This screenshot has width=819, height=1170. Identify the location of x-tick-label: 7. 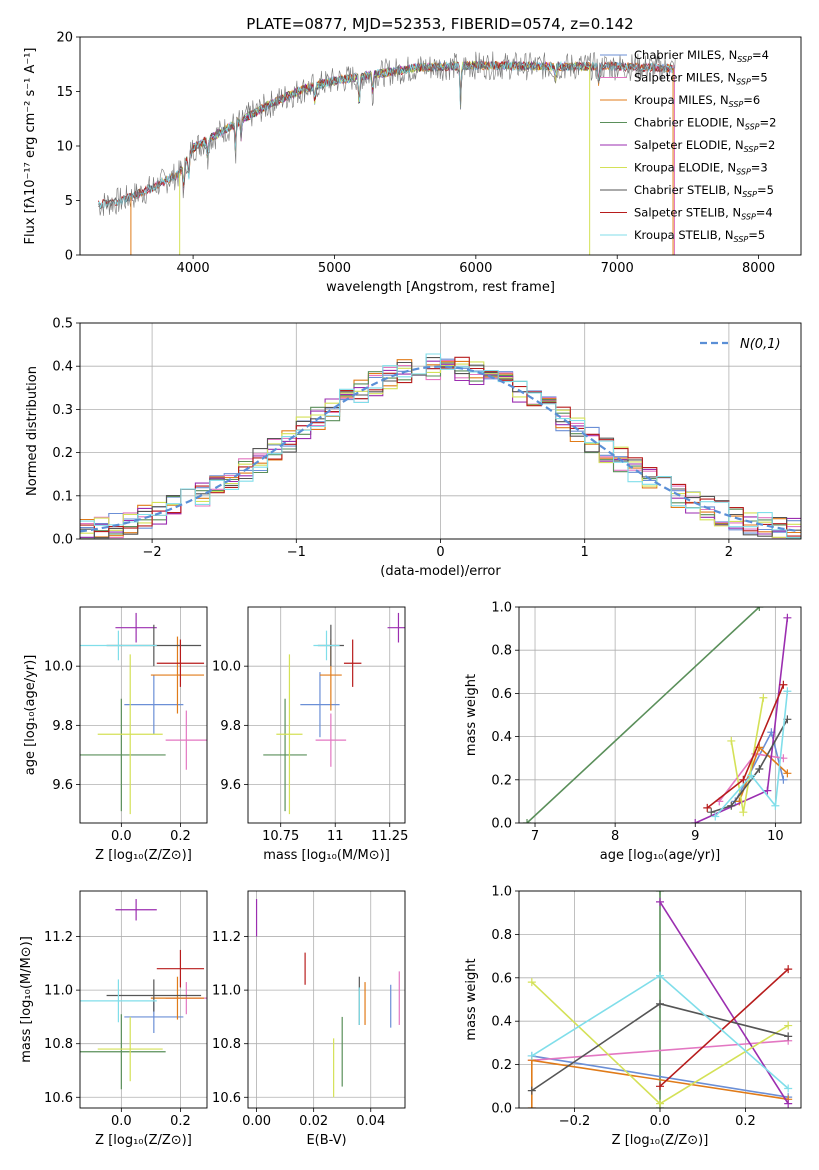
(535, 836).